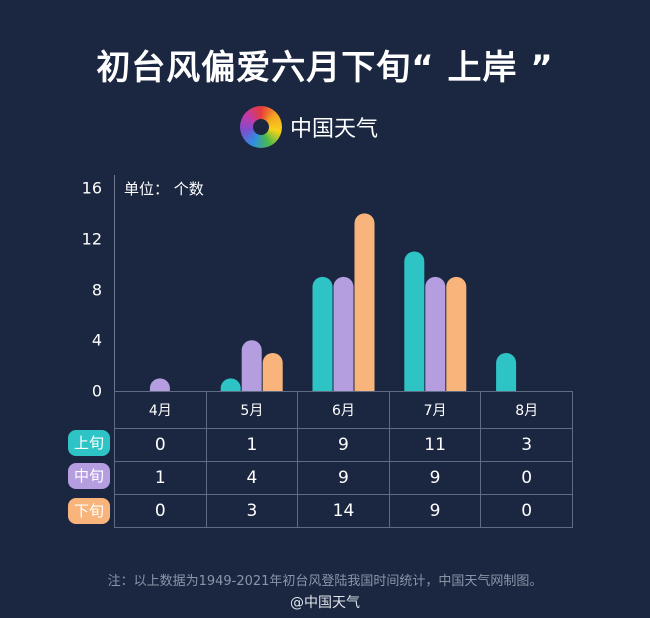  What do you see at coordinates (252, 410) in the screenshot?
I see `category-label: 5月` at bounding box center [252, 410].